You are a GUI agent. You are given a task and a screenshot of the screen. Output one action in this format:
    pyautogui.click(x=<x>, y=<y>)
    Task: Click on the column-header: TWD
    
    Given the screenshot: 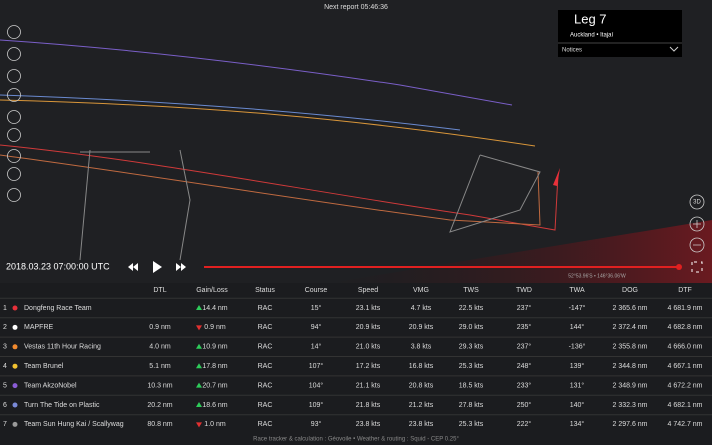 What is the action you would take?
    pyautogui.click(x=524, y=290)
    